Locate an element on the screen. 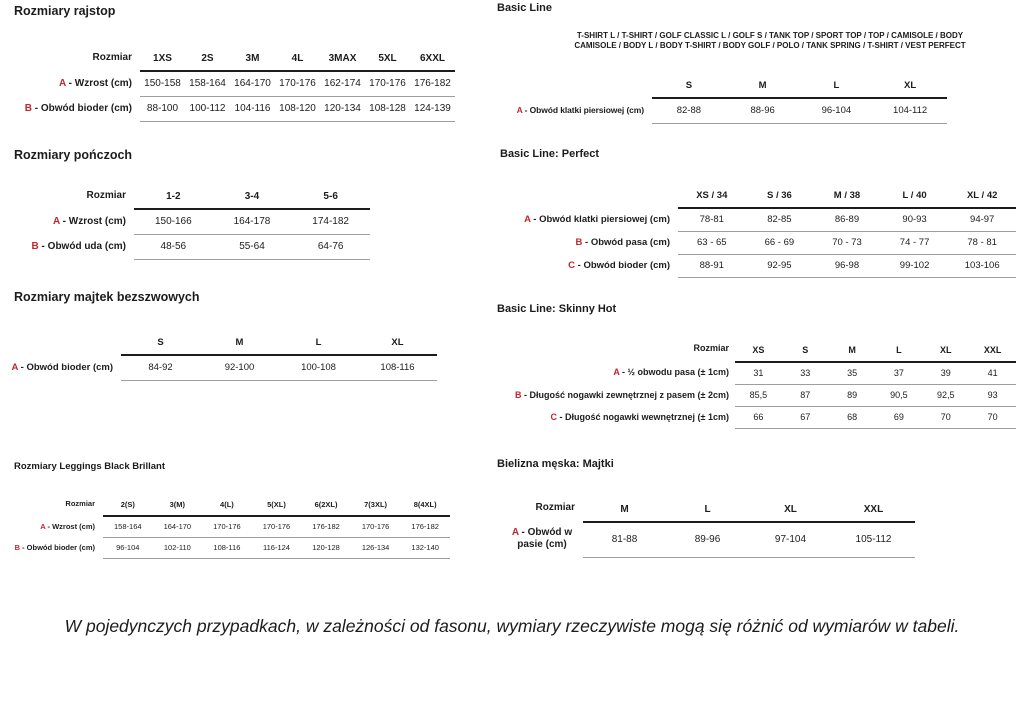  size-header-cell: XL is located at coordinates (910, 87).